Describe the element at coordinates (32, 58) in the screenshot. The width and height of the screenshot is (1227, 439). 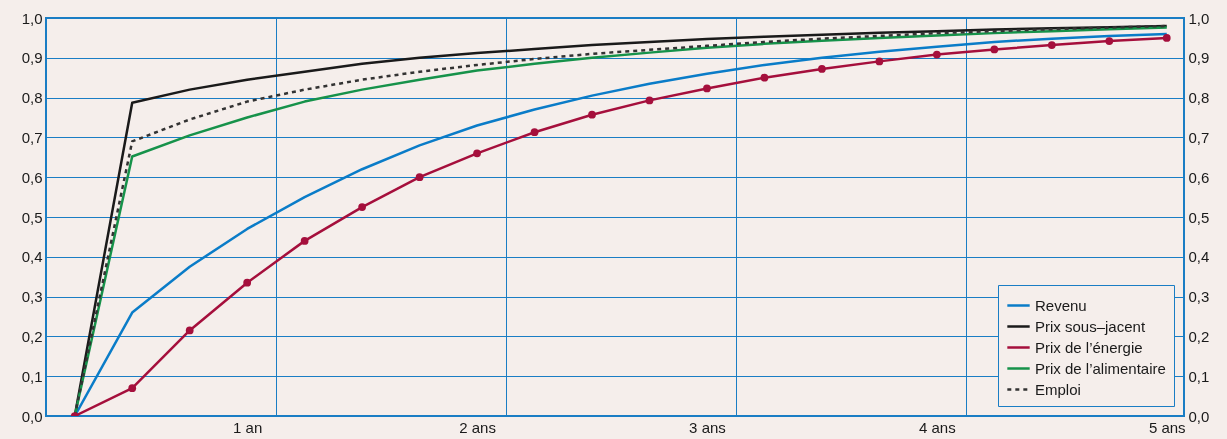
I see `y-tick-label: 0,9` at that location.